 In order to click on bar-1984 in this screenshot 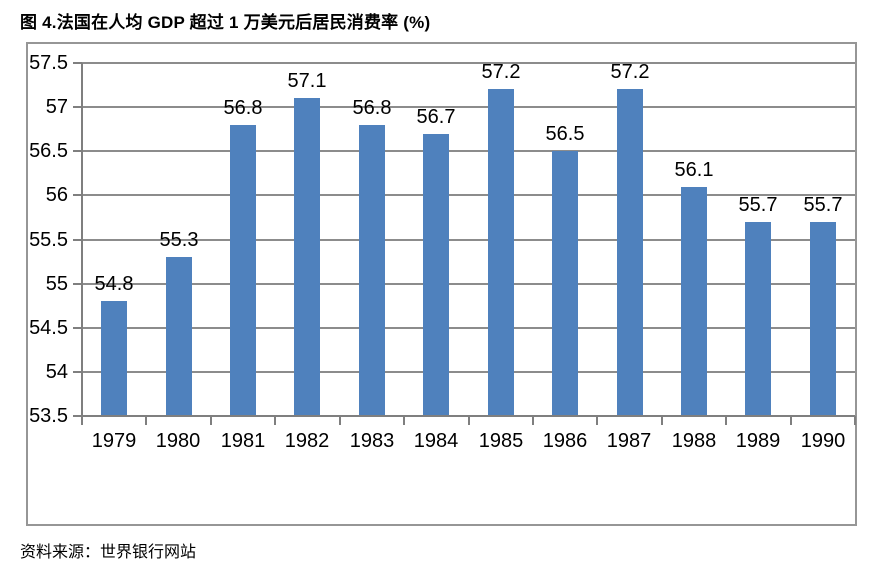, I will do `click(436, 275)`.